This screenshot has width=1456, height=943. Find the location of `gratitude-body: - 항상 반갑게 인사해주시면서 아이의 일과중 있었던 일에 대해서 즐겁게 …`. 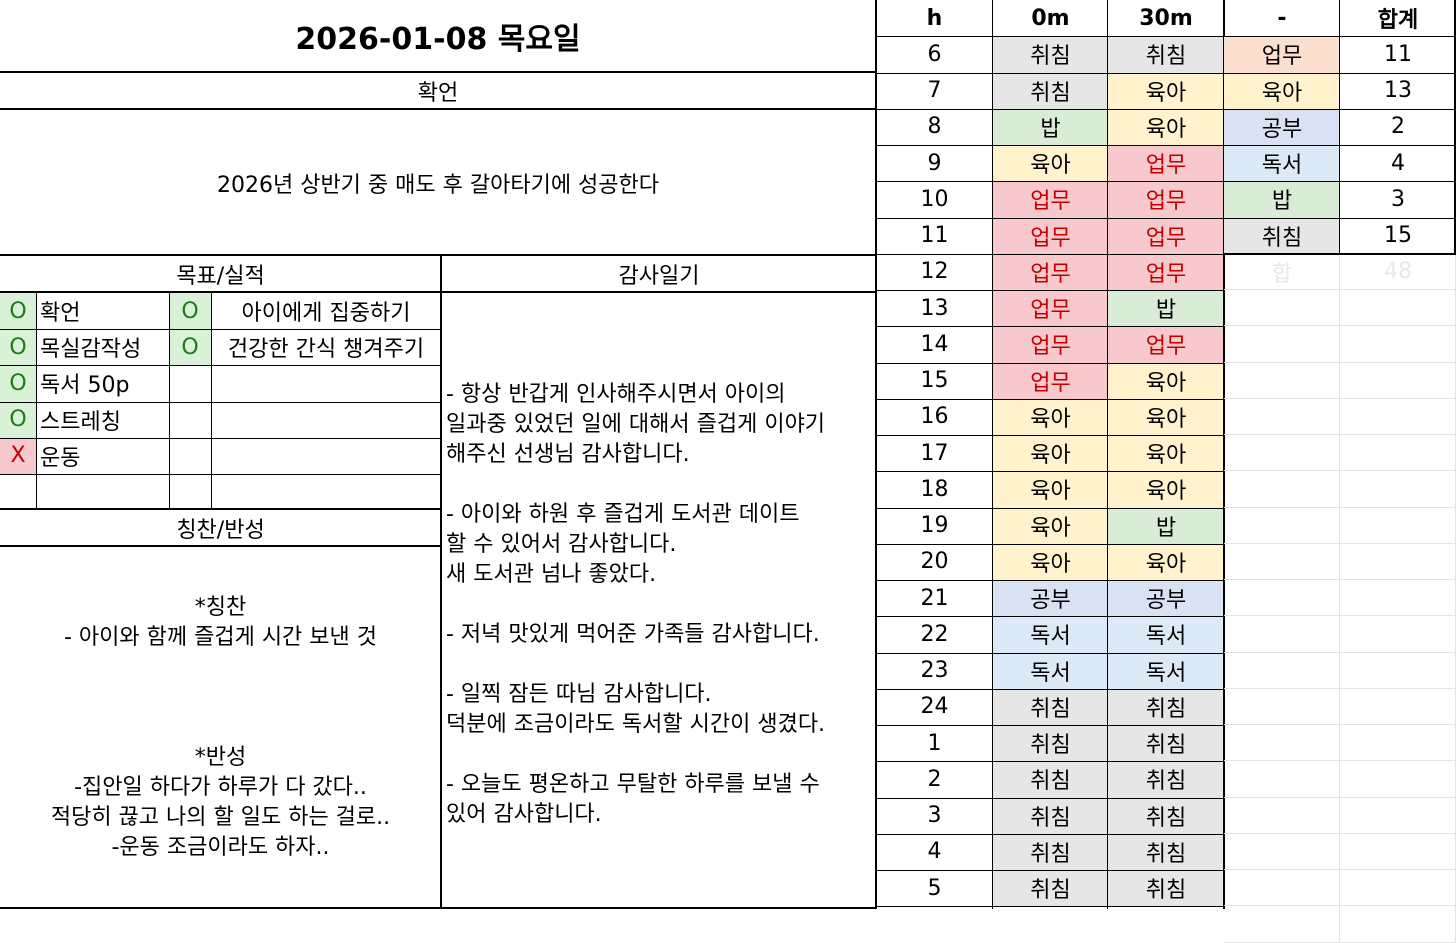

gratitude-body: - 항상 반갑게 인사해주시면서 아이의 일과중 있었던 일에 대해서 즐겁게 … is located at coordinates (636, 604).